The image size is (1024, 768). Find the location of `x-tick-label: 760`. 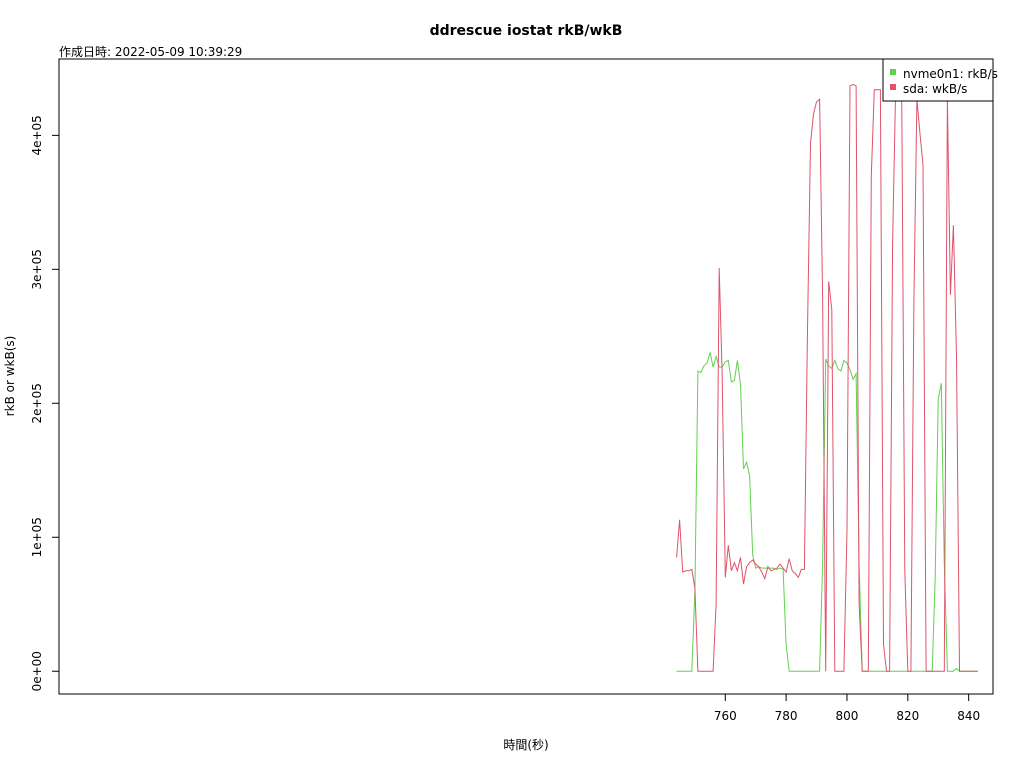

x-tick-label: 760 is located at coordinates (725, 716).